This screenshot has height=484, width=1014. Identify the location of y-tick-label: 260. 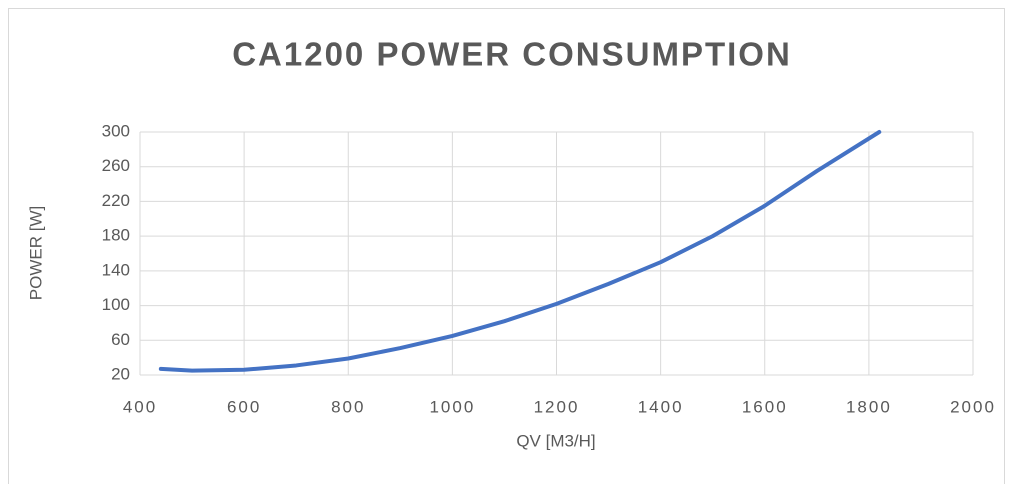
(116, 165).